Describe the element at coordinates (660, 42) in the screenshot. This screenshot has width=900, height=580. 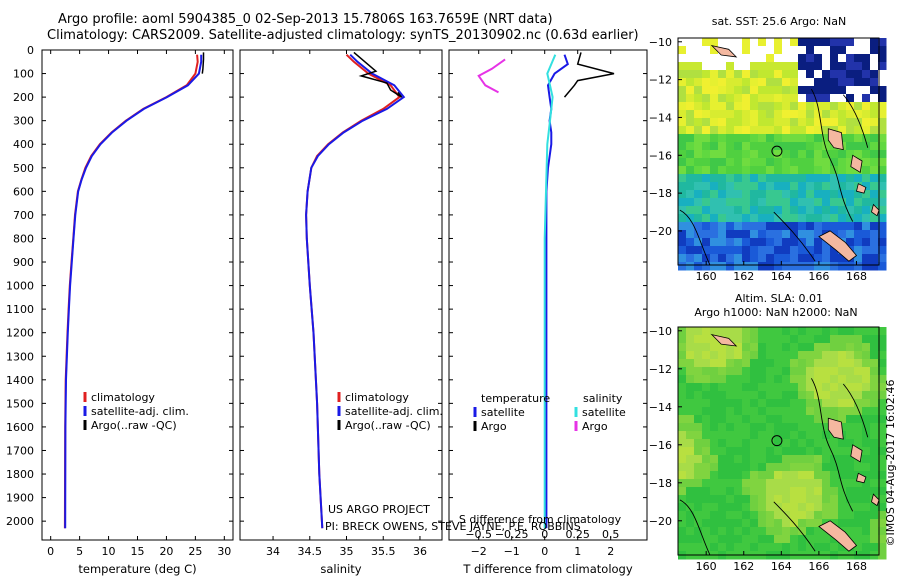
I see `y-tick-label: −10` at that location.